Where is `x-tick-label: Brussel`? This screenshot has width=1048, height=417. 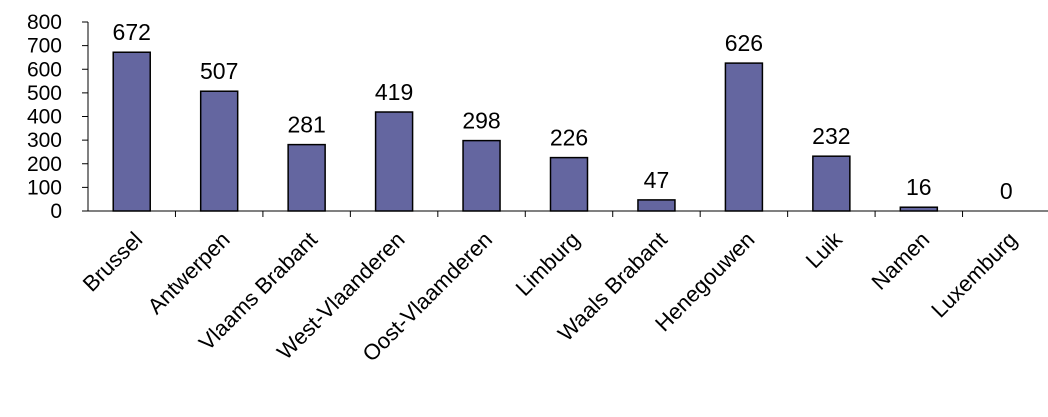
x-tick-label: Brussel is located at coordinates (113, 262).